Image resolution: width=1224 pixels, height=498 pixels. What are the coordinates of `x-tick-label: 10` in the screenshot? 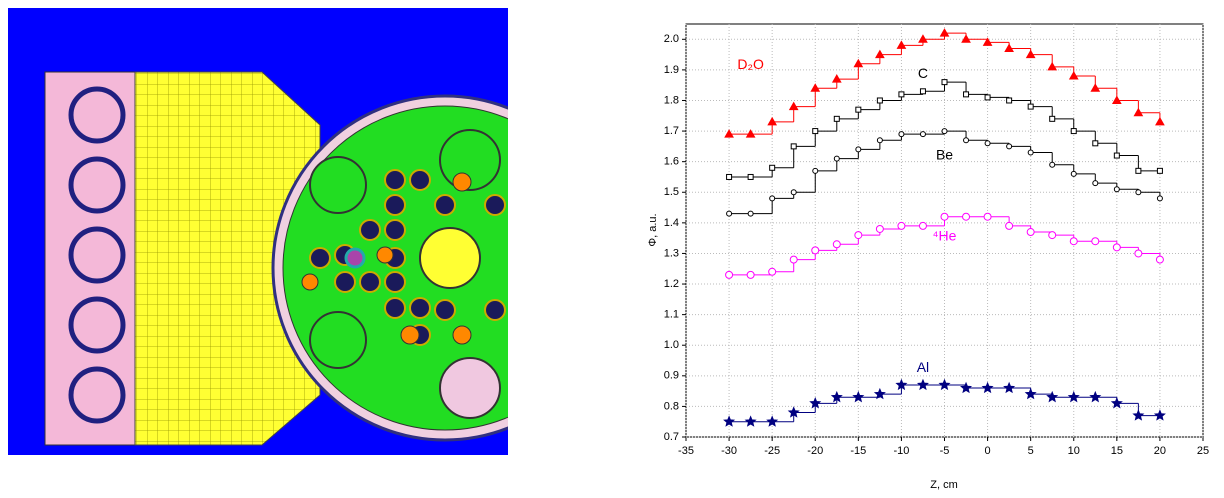 It's located at (1074, 451).